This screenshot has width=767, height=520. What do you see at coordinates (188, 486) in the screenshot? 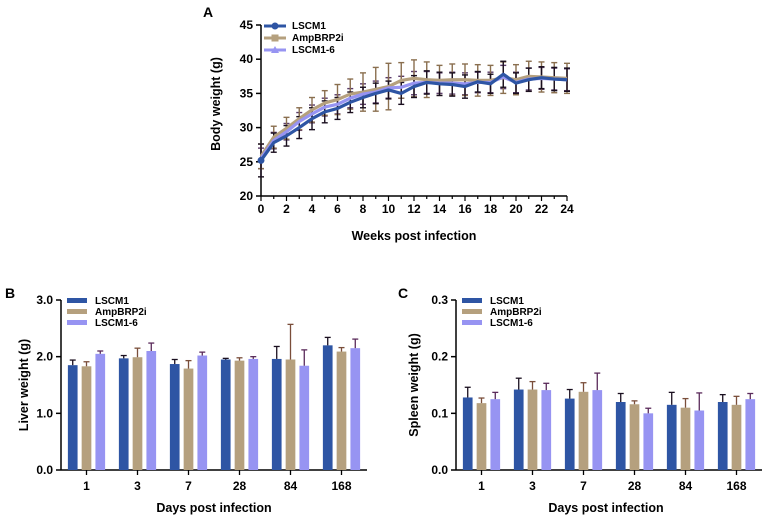
I see `panel-b-xtick-label: 7` at bounding box center [188, 486].